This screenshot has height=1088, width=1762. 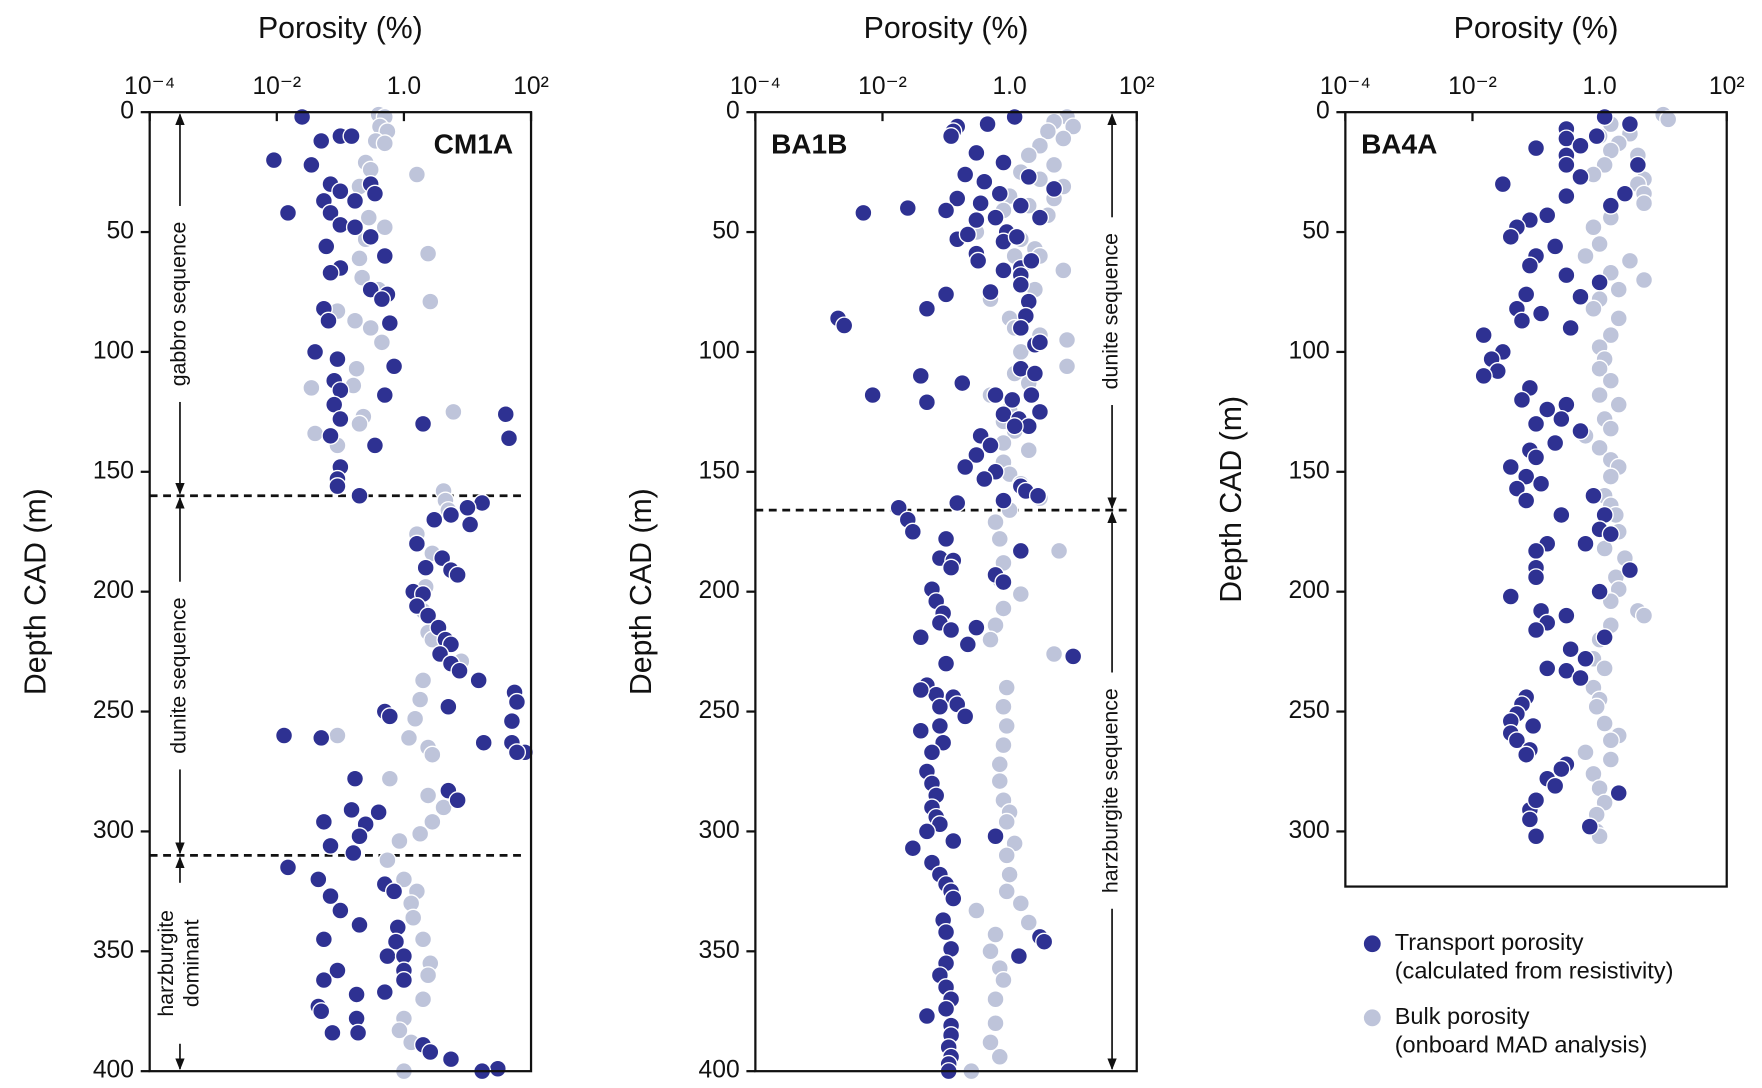 I want to click on x-tick-label: 10⁻⁴, so click(x=149, y=86).